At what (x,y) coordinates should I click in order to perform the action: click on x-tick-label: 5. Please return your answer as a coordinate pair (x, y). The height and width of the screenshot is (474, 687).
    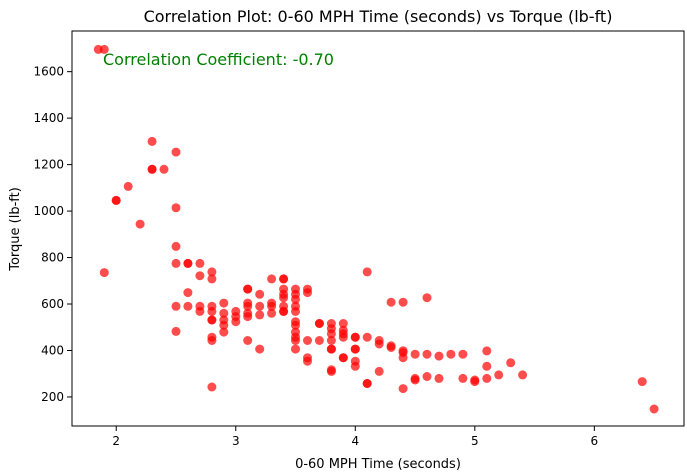
    Looking at the image, I should click on (475, 441).